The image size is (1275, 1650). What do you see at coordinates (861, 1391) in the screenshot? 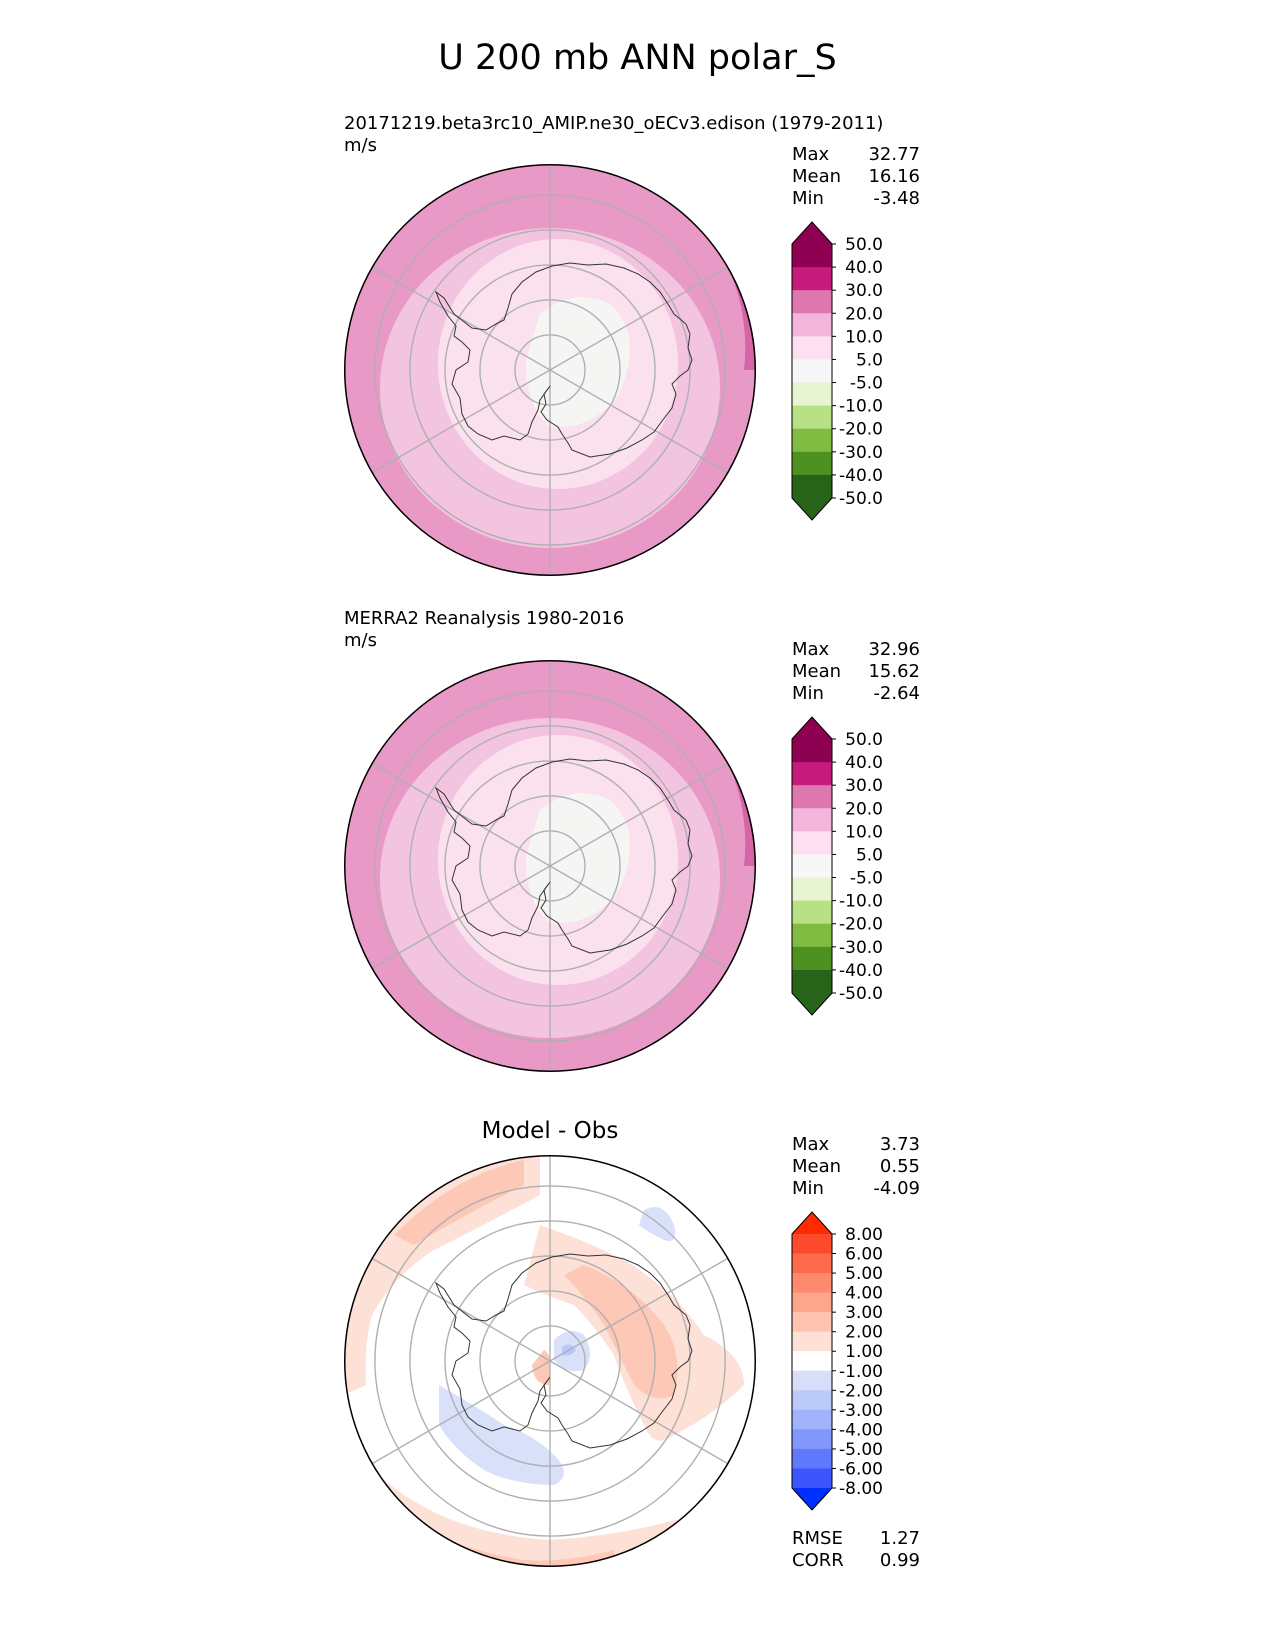
I see `colorbar-tick-label: -2.00` at bounding box center [861, 1391].